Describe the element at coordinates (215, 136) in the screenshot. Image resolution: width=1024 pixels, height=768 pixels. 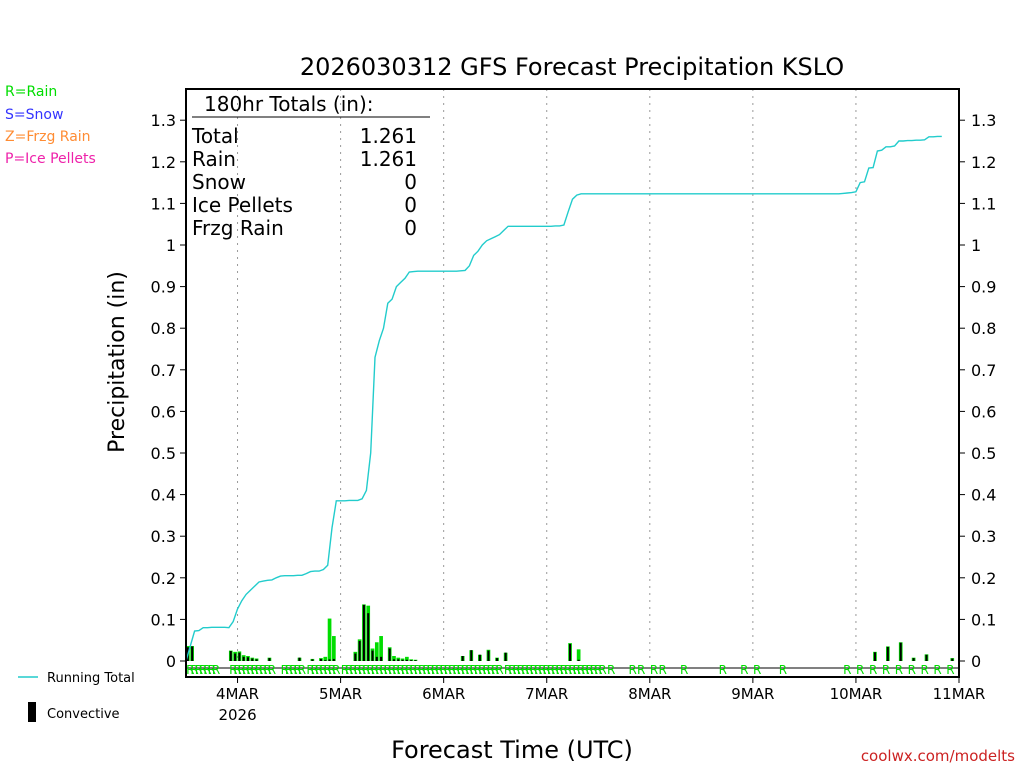
I see `totals-label-total: Total` at that location.